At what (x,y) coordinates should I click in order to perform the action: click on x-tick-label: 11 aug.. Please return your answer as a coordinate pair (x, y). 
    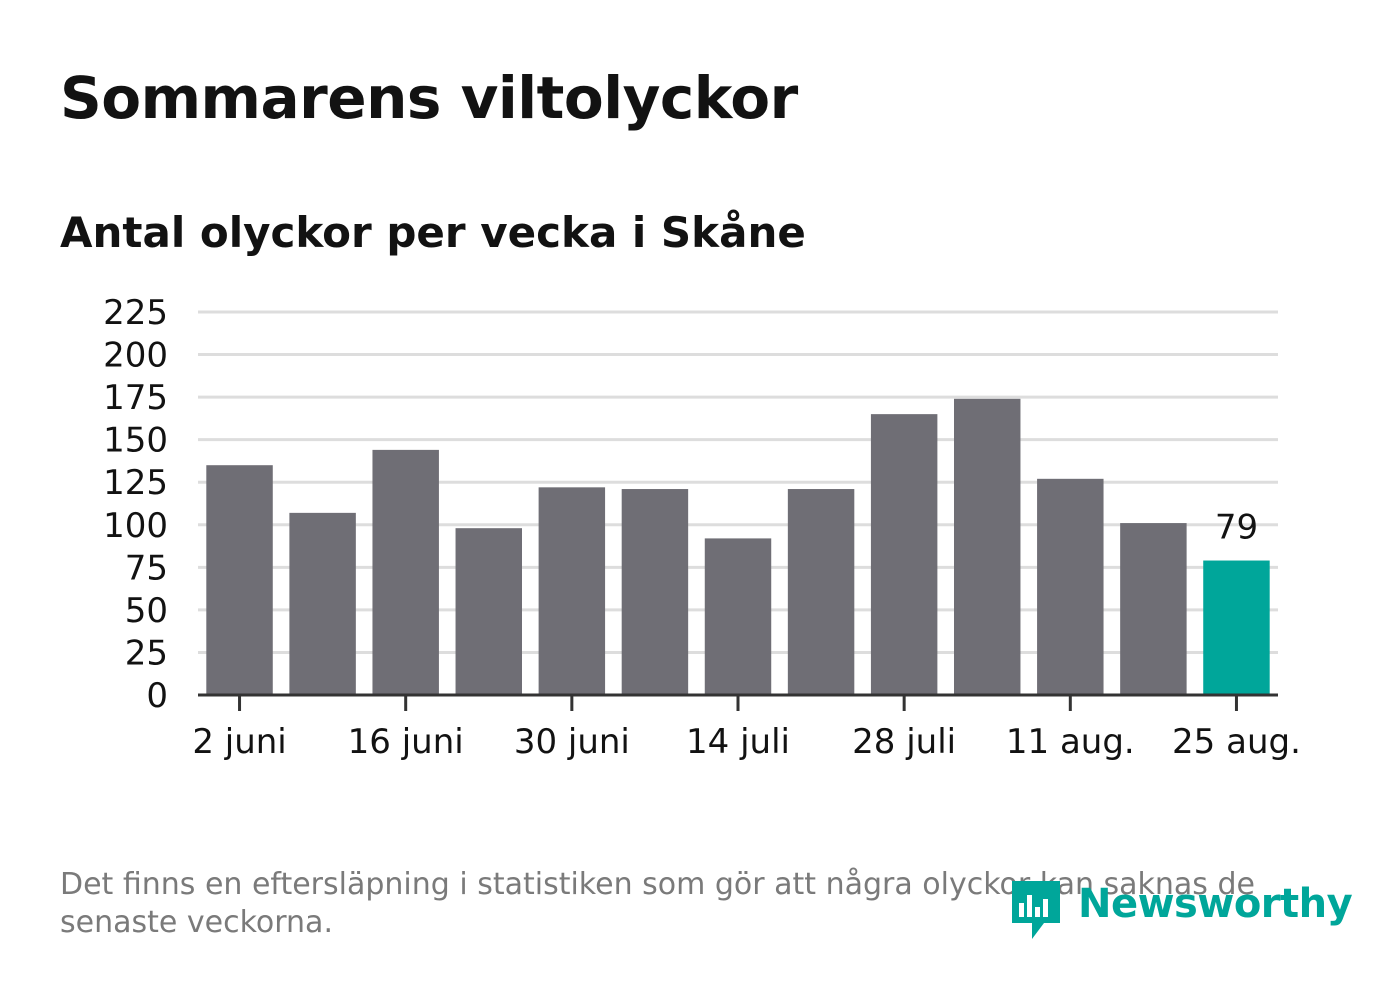
    Looking at the image, I should click on (1070, 742).